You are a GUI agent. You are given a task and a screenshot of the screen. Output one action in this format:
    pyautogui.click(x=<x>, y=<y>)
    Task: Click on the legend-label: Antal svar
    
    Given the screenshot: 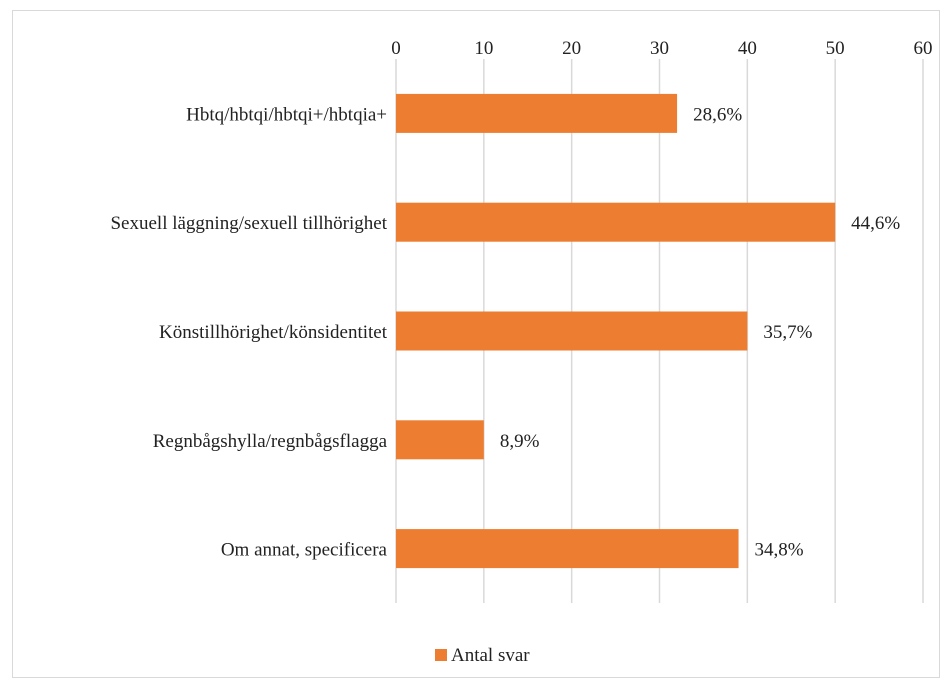 What is the action you would take?
    pyautogui.click(x=490, y=655)
    